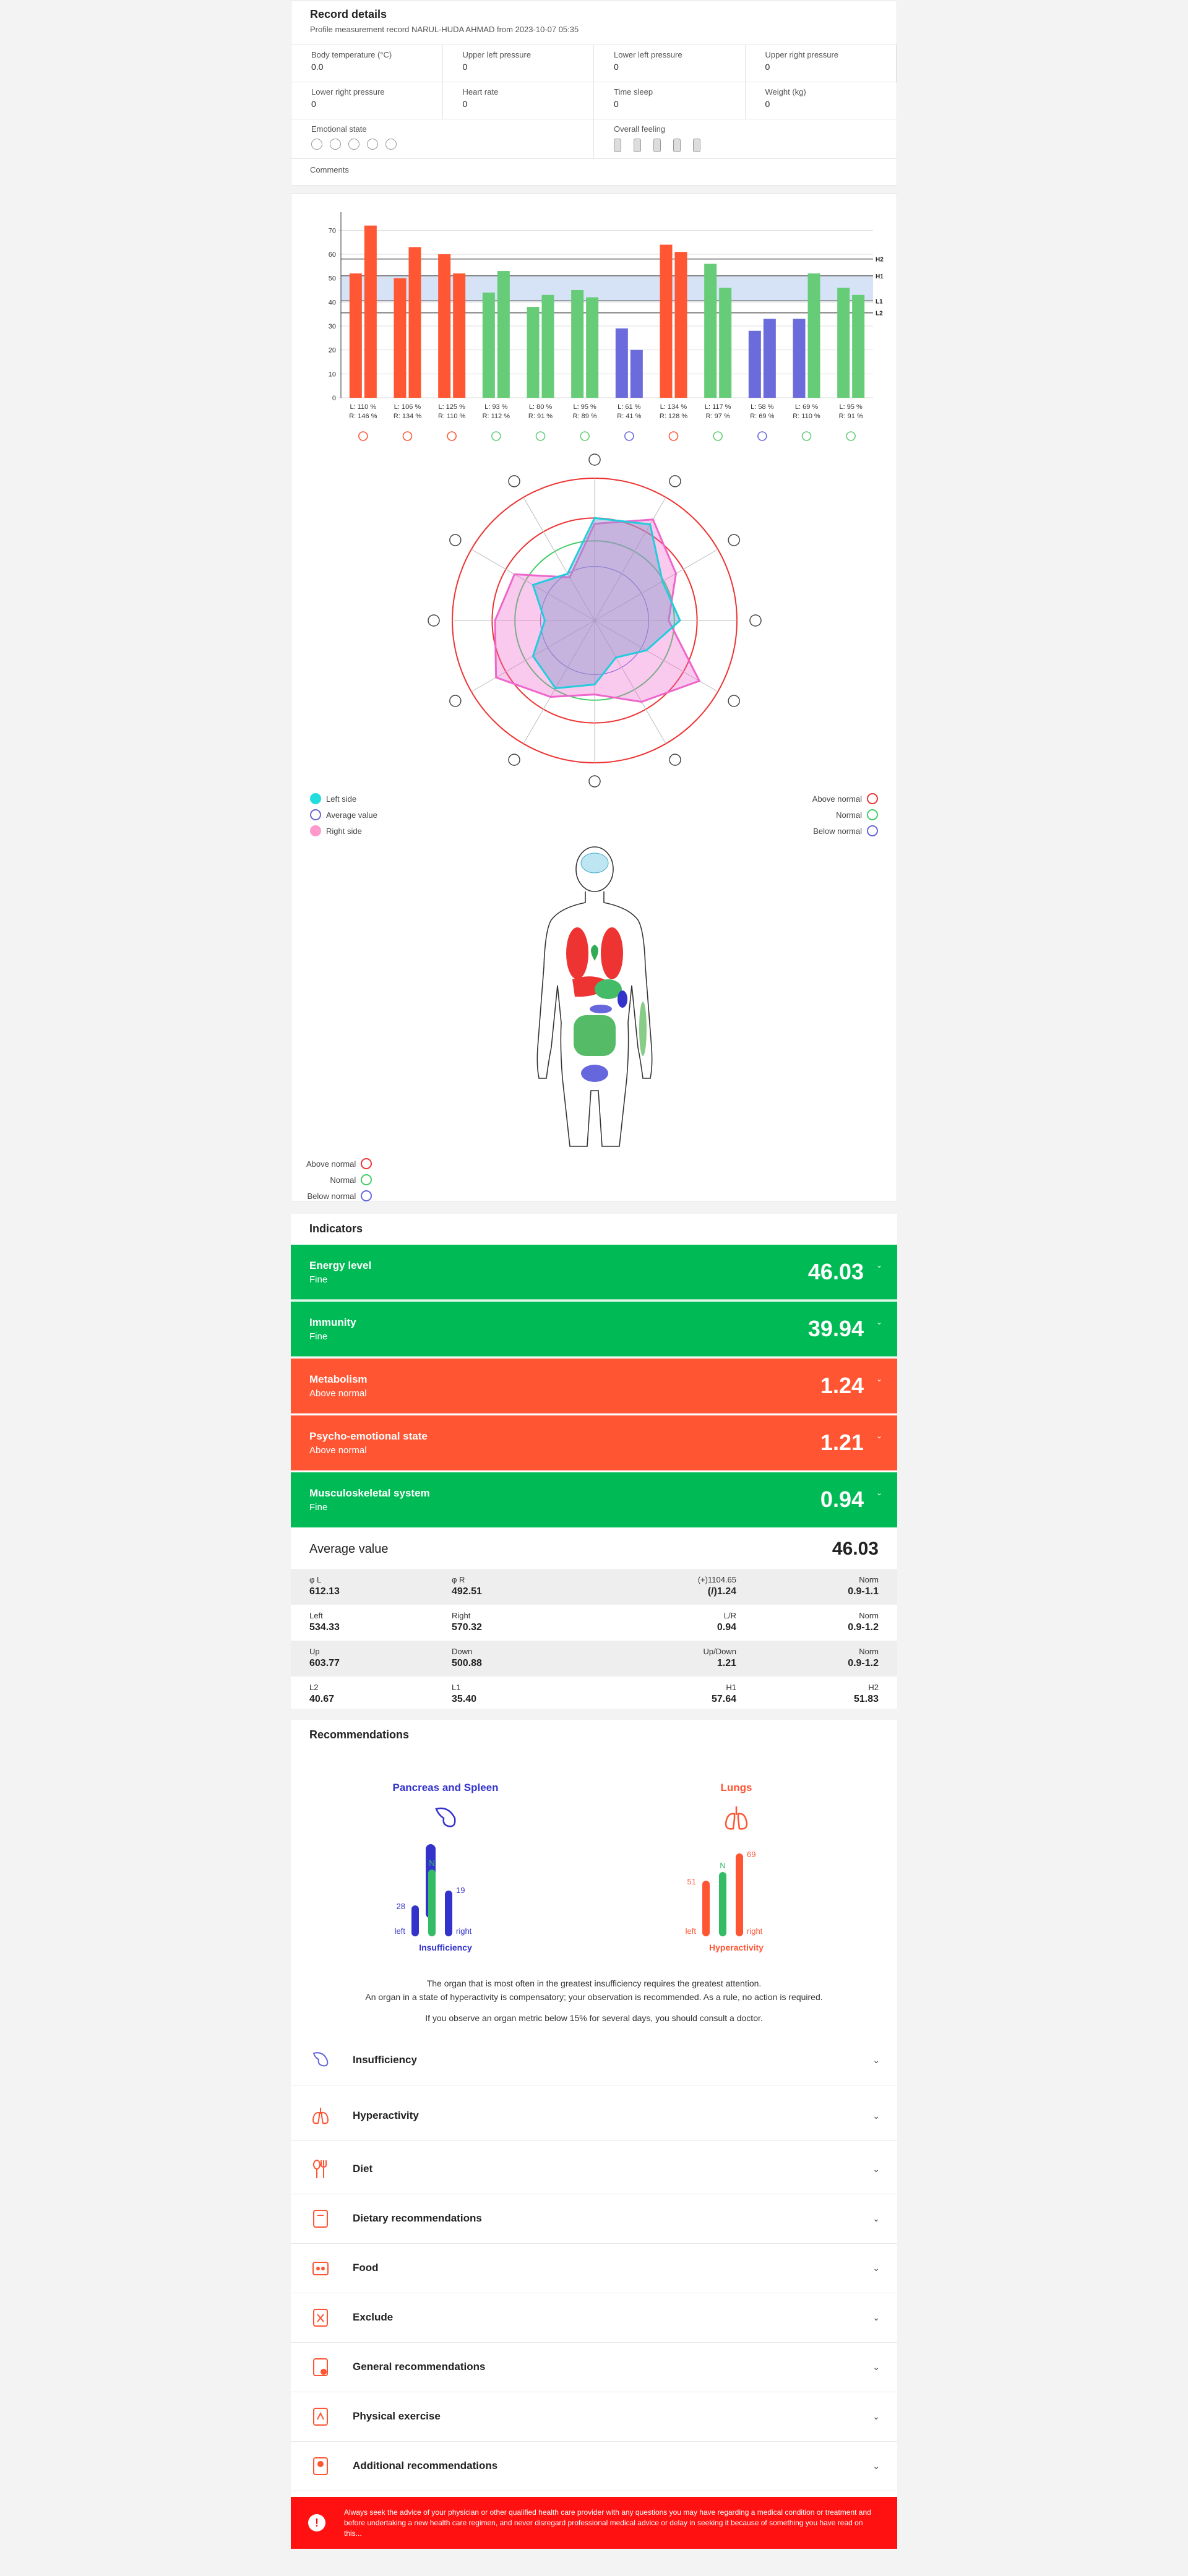 The width and height of the screenshot is (1188, 2576). What do you see at coordinates (594, 1443) in the screenshot?
I see `indicator-psycho-emotional: Psycho-emotional state Above normal 1.21 ⌄` at bounding box center [594, 1443].